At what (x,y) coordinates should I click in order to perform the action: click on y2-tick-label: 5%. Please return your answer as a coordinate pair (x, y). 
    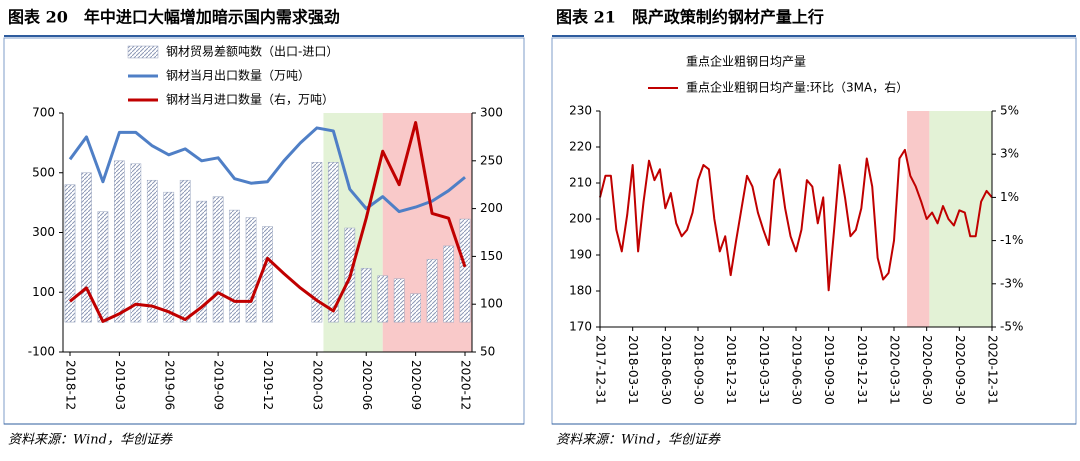
    Looking at the image, I should click on (1009, 111).